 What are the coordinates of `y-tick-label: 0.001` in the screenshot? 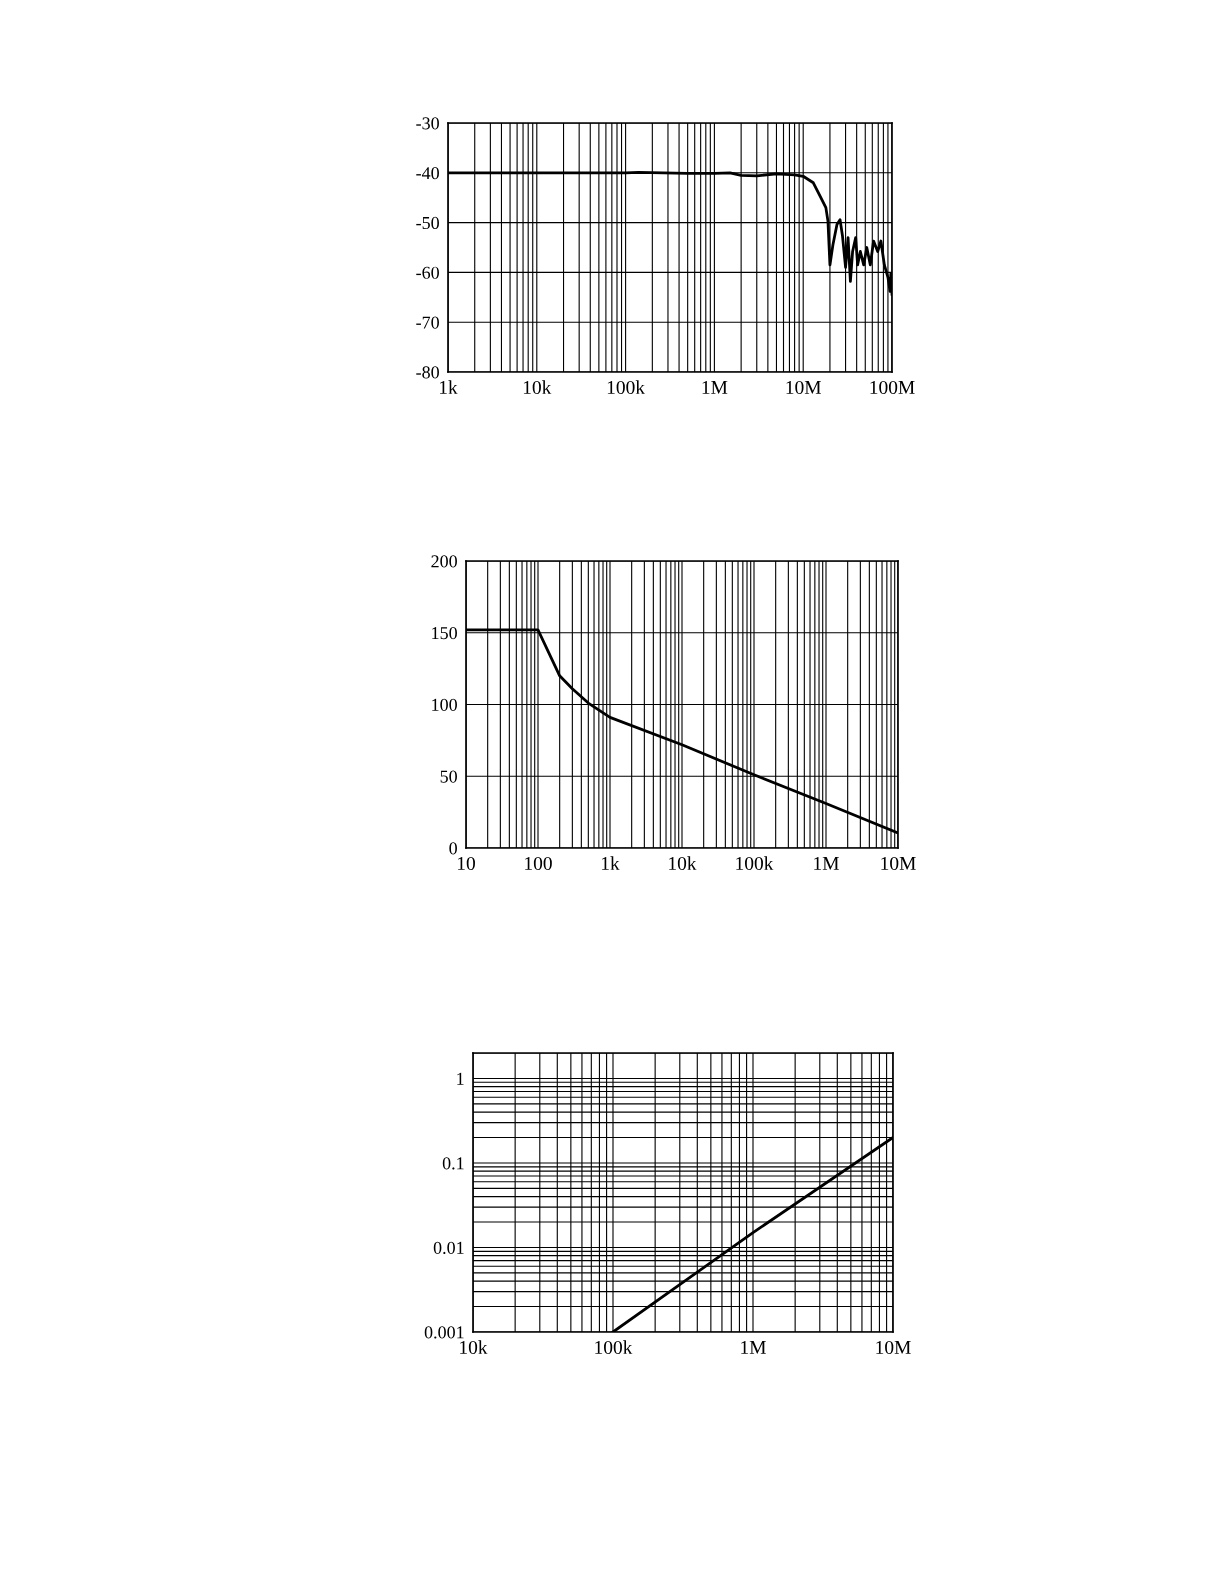 It's located at (444, 1332).